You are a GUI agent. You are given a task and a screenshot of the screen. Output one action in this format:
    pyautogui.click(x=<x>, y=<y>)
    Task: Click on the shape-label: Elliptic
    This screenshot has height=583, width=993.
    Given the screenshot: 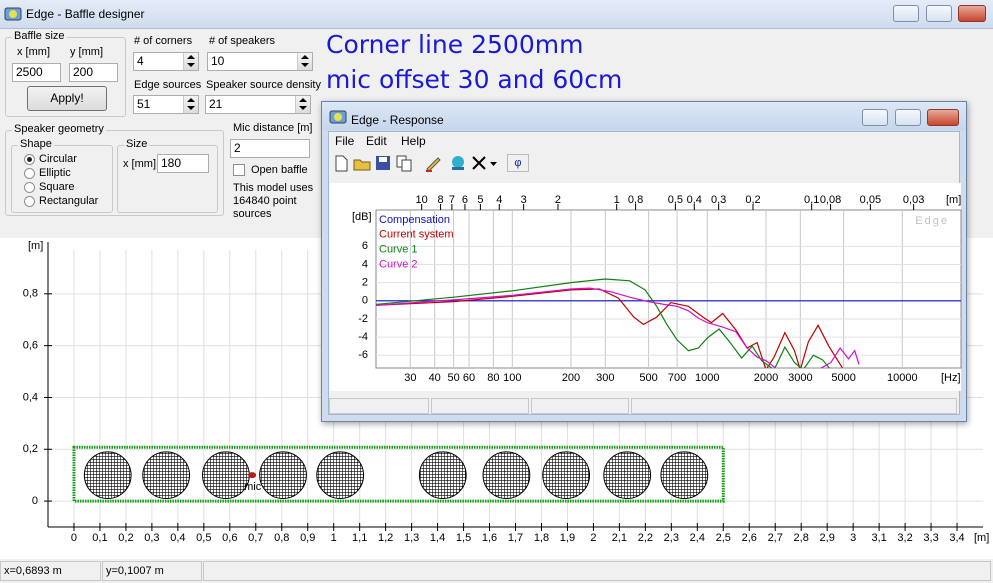 What is the action you would take?
    pyautogui.click(x=55, y=173)
    